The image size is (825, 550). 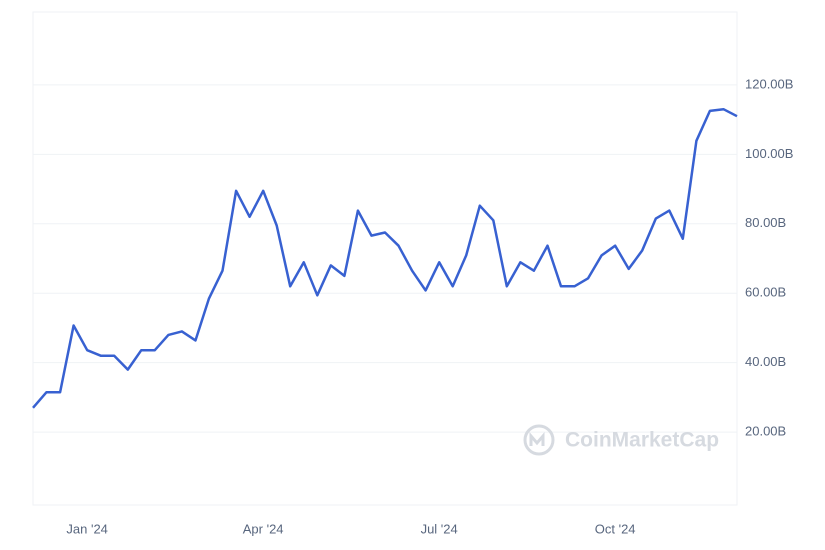 I want to click on x-tick-label: Oct '24, so click(x=615, y=528).